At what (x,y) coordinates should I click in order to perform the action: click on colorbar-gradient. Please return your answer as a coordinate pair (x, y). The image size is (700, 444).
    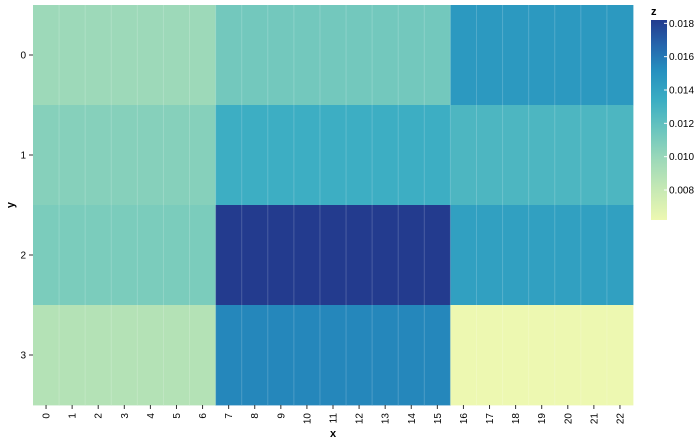
    Looking at the image, I should click on (659, 120).